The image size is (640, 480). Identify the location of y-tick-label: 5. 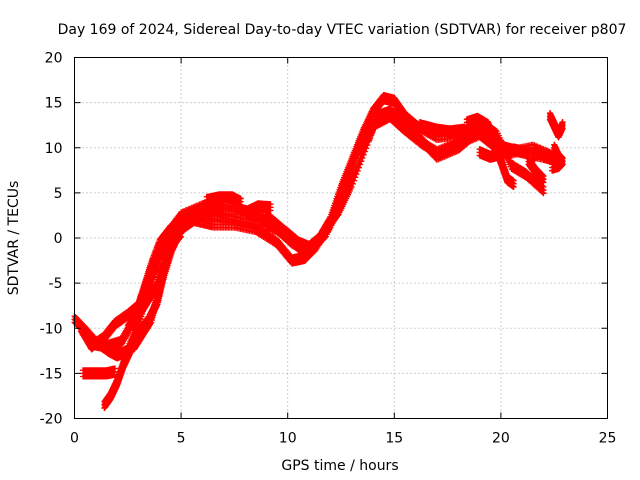
(58, 194).